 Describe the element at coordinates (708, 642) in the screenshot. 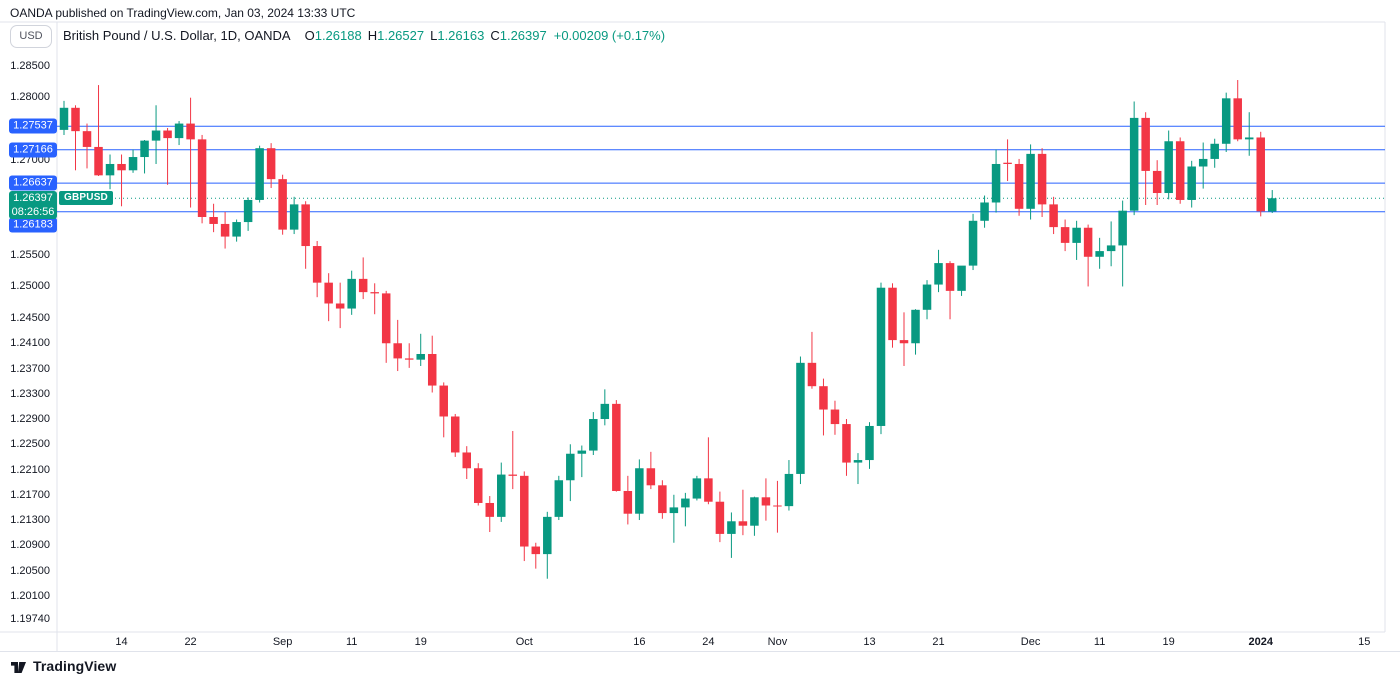

I see `time-tick-24: 24` at that location.